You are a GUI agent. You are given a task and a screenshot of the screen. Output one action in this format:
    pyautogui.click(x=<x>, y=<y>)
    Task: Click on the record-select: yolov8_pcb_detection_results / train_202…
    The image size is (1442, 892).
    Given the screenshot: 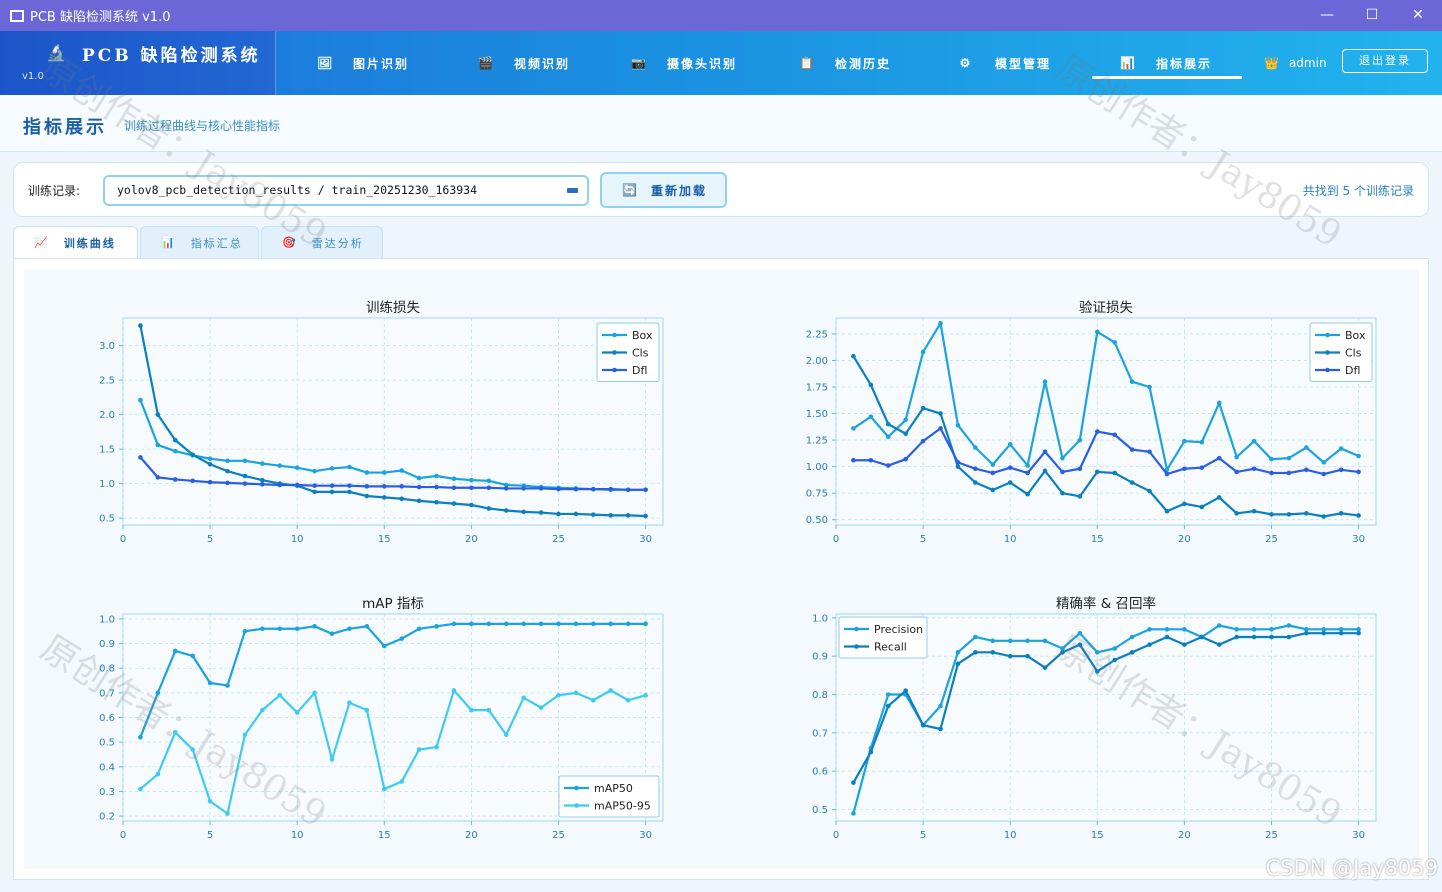 What is the action you would take?
    pyautogui.click(x=346, y=190)
    